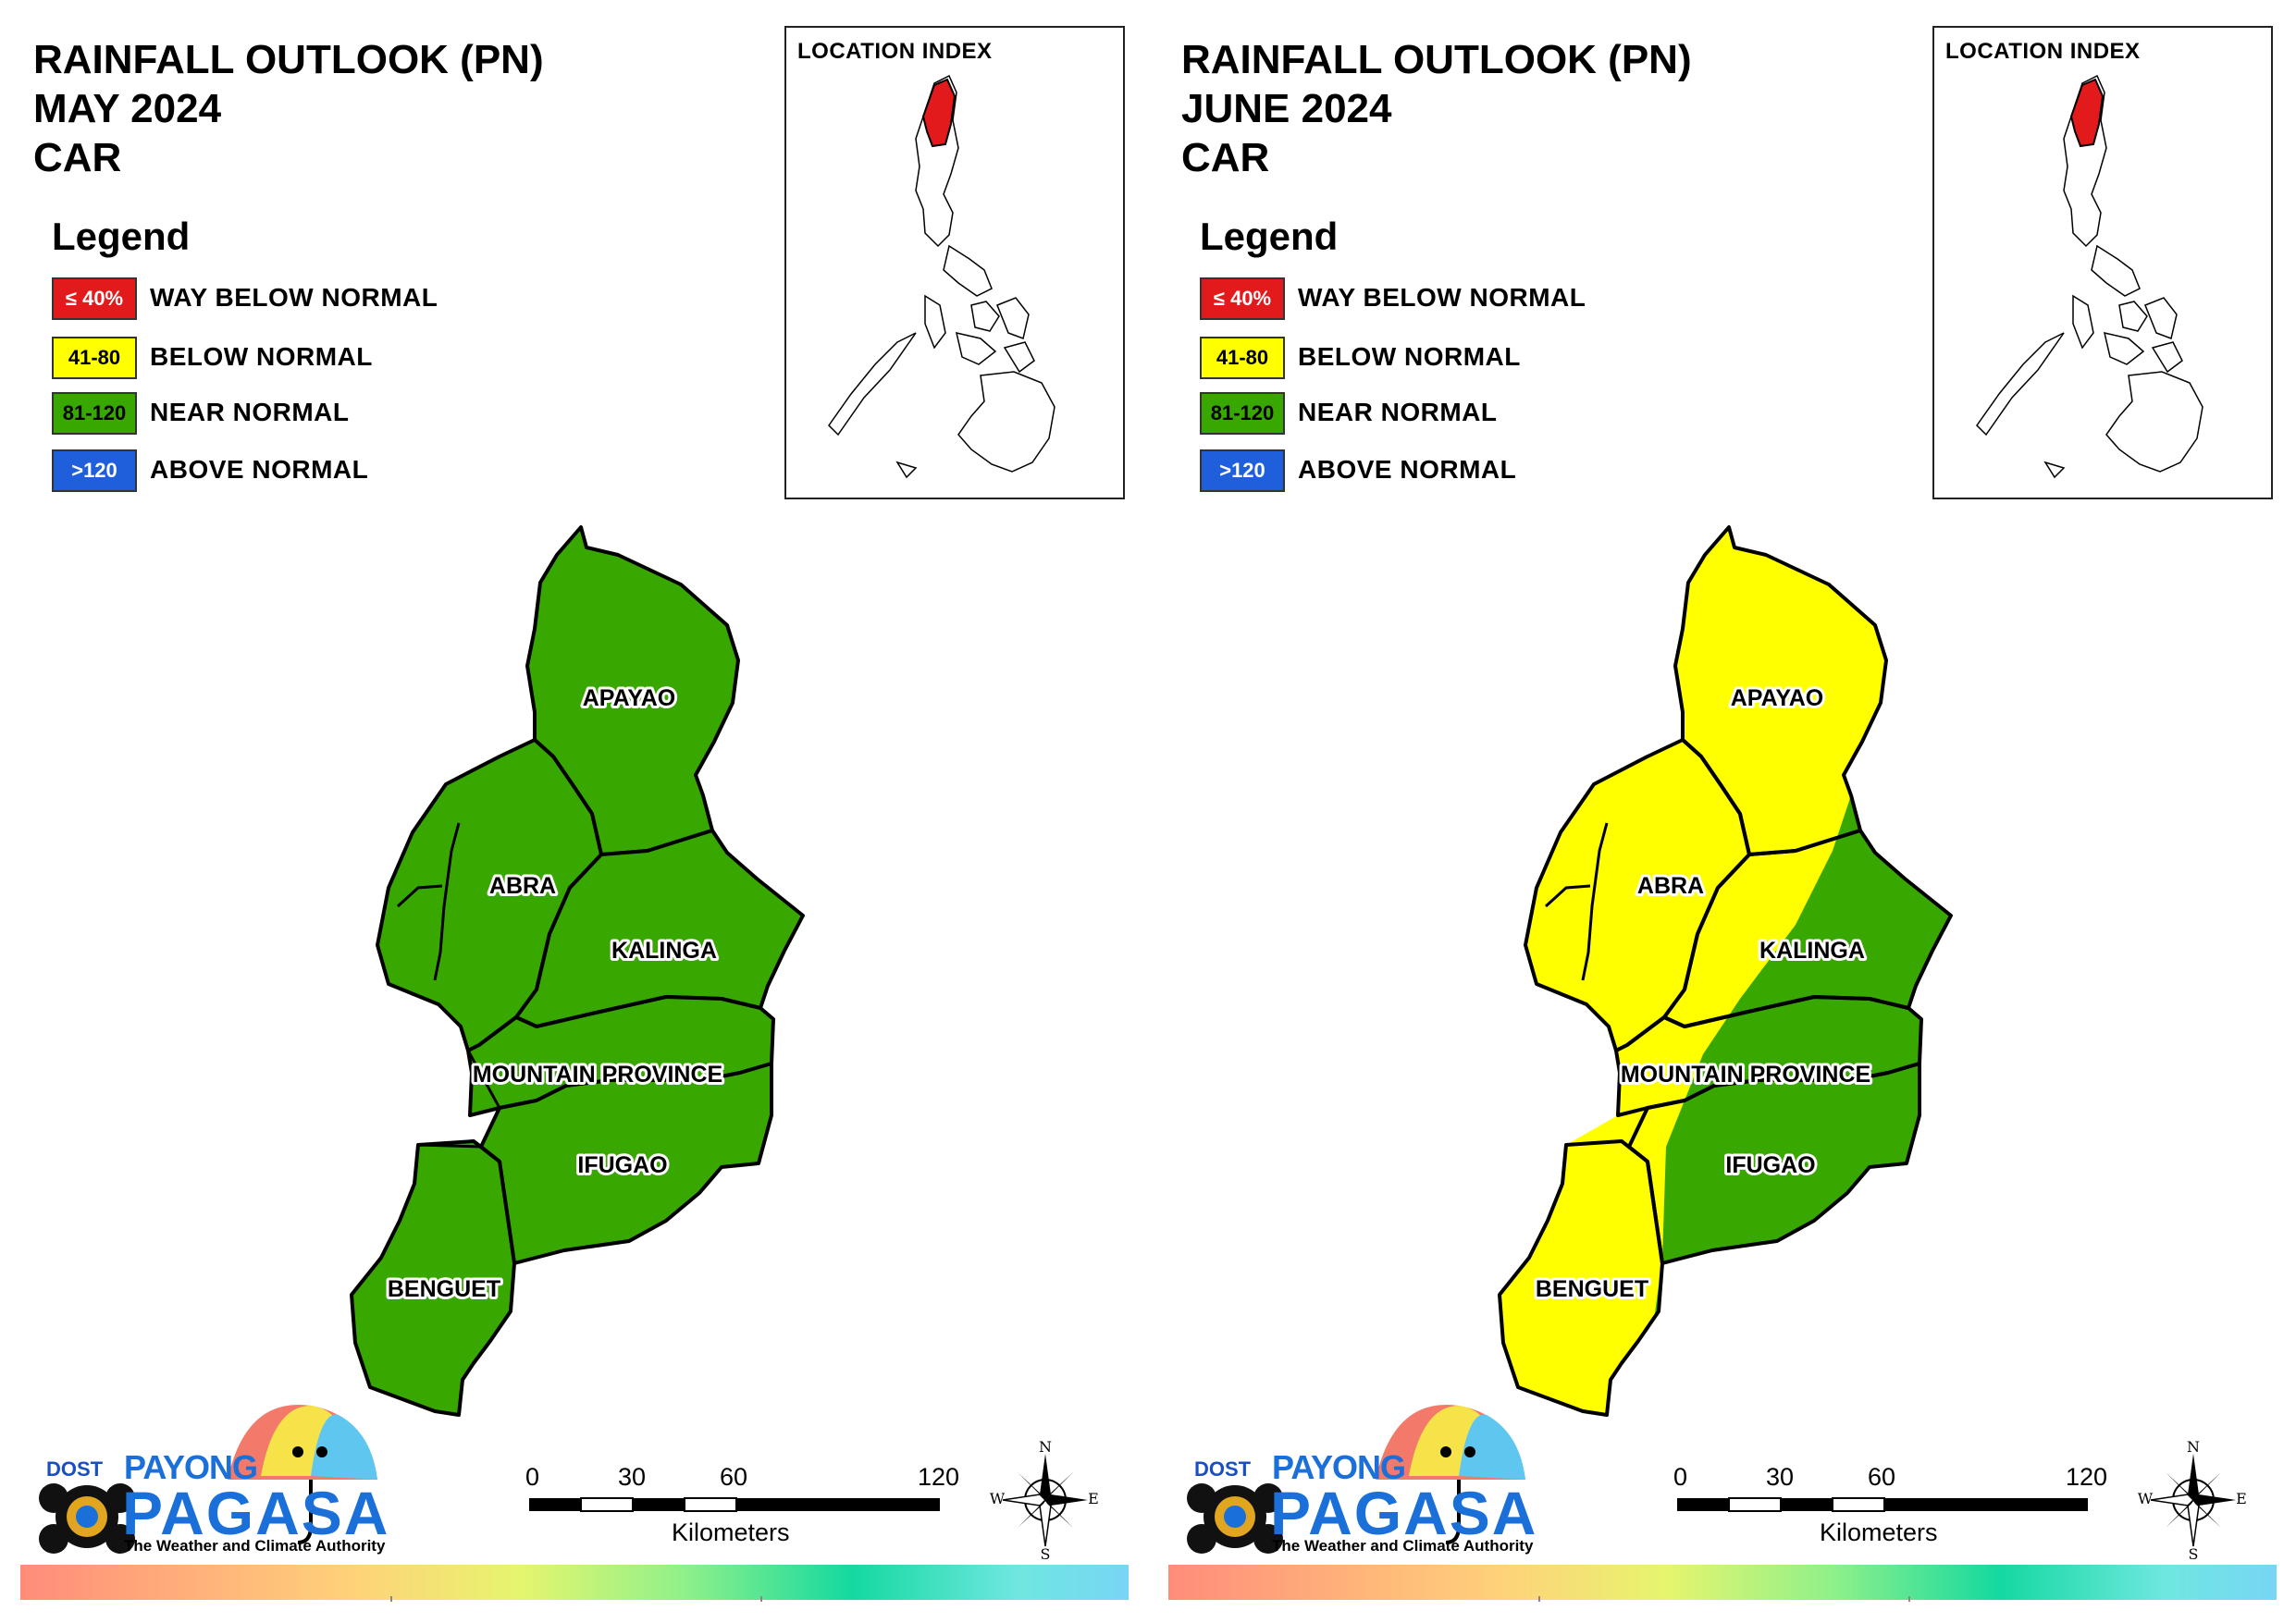 Image resolution: width=2296 pixels, height=1623 pixels. Describe the element at coordinates (1436, 108) in the screenshot. I see `map-title: RAINFALL OUTLOOK (PN) JUNE 2024 CAR` at that location.